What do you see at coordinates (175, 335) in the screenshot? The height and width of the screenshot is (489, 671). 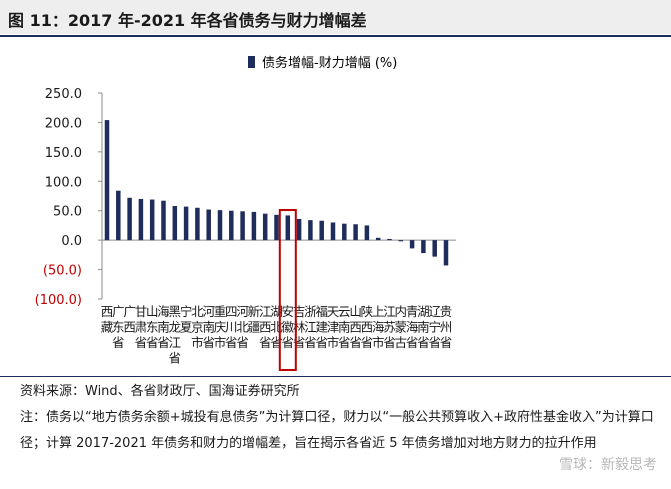 I see `x-tick-label: 黑龙江省` at bounding box center [175, 335].